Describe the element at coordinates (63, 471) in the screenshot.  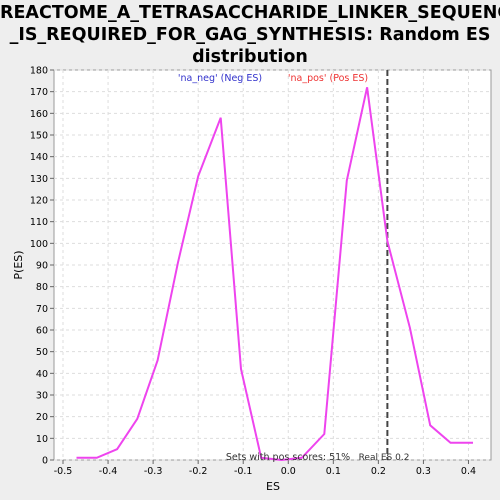
I see `x-tick-label: -0.5` at that location.